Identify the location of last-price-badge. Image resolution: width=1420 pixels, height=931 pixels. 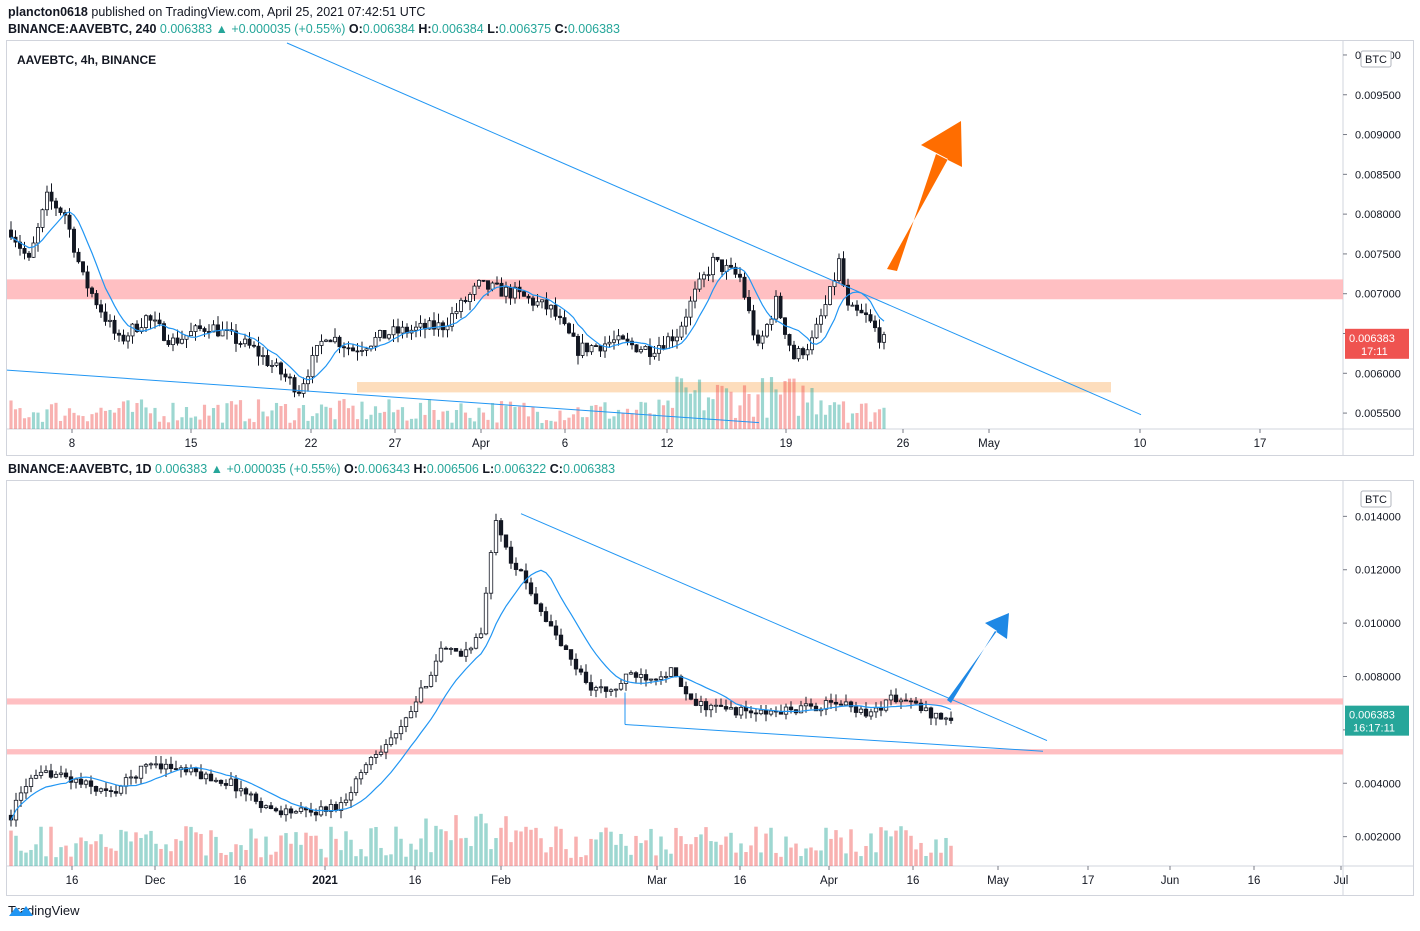
(1377, 720).